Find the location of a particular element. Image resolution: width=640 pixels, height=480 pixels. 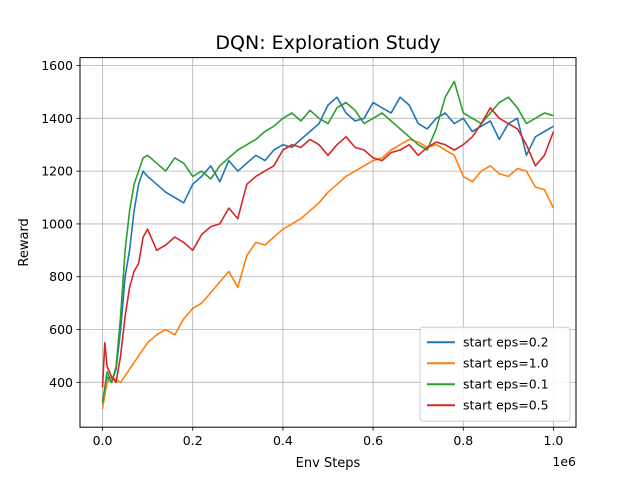

x-axis-label: Env Steps is located at coordinates (328, 463).